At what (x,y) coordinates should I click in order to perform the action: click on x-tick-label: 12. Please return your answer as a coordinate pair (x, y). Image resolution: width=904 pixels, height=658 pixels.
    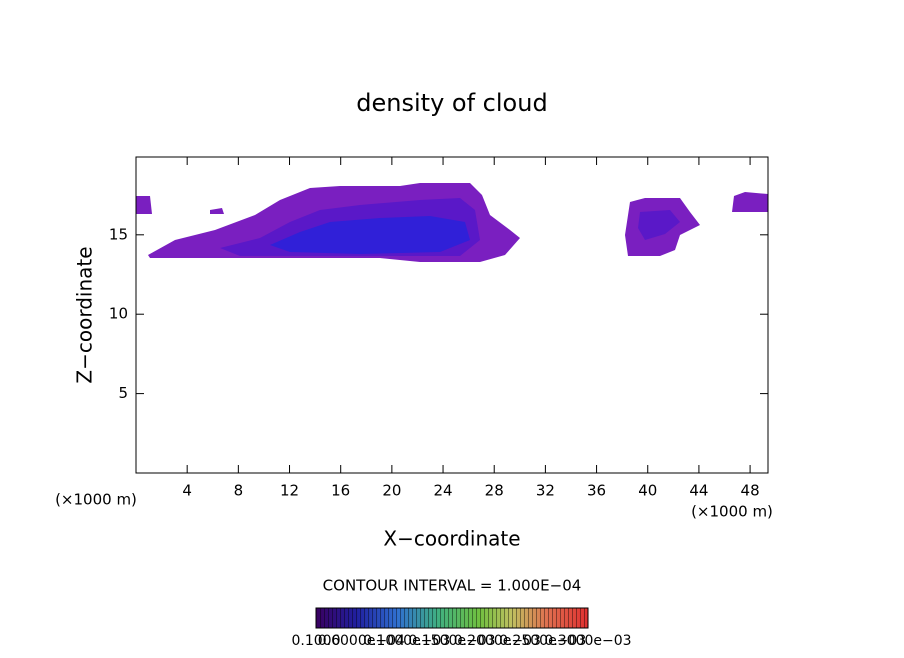
    Looking at the image, I should click on (289, 491).